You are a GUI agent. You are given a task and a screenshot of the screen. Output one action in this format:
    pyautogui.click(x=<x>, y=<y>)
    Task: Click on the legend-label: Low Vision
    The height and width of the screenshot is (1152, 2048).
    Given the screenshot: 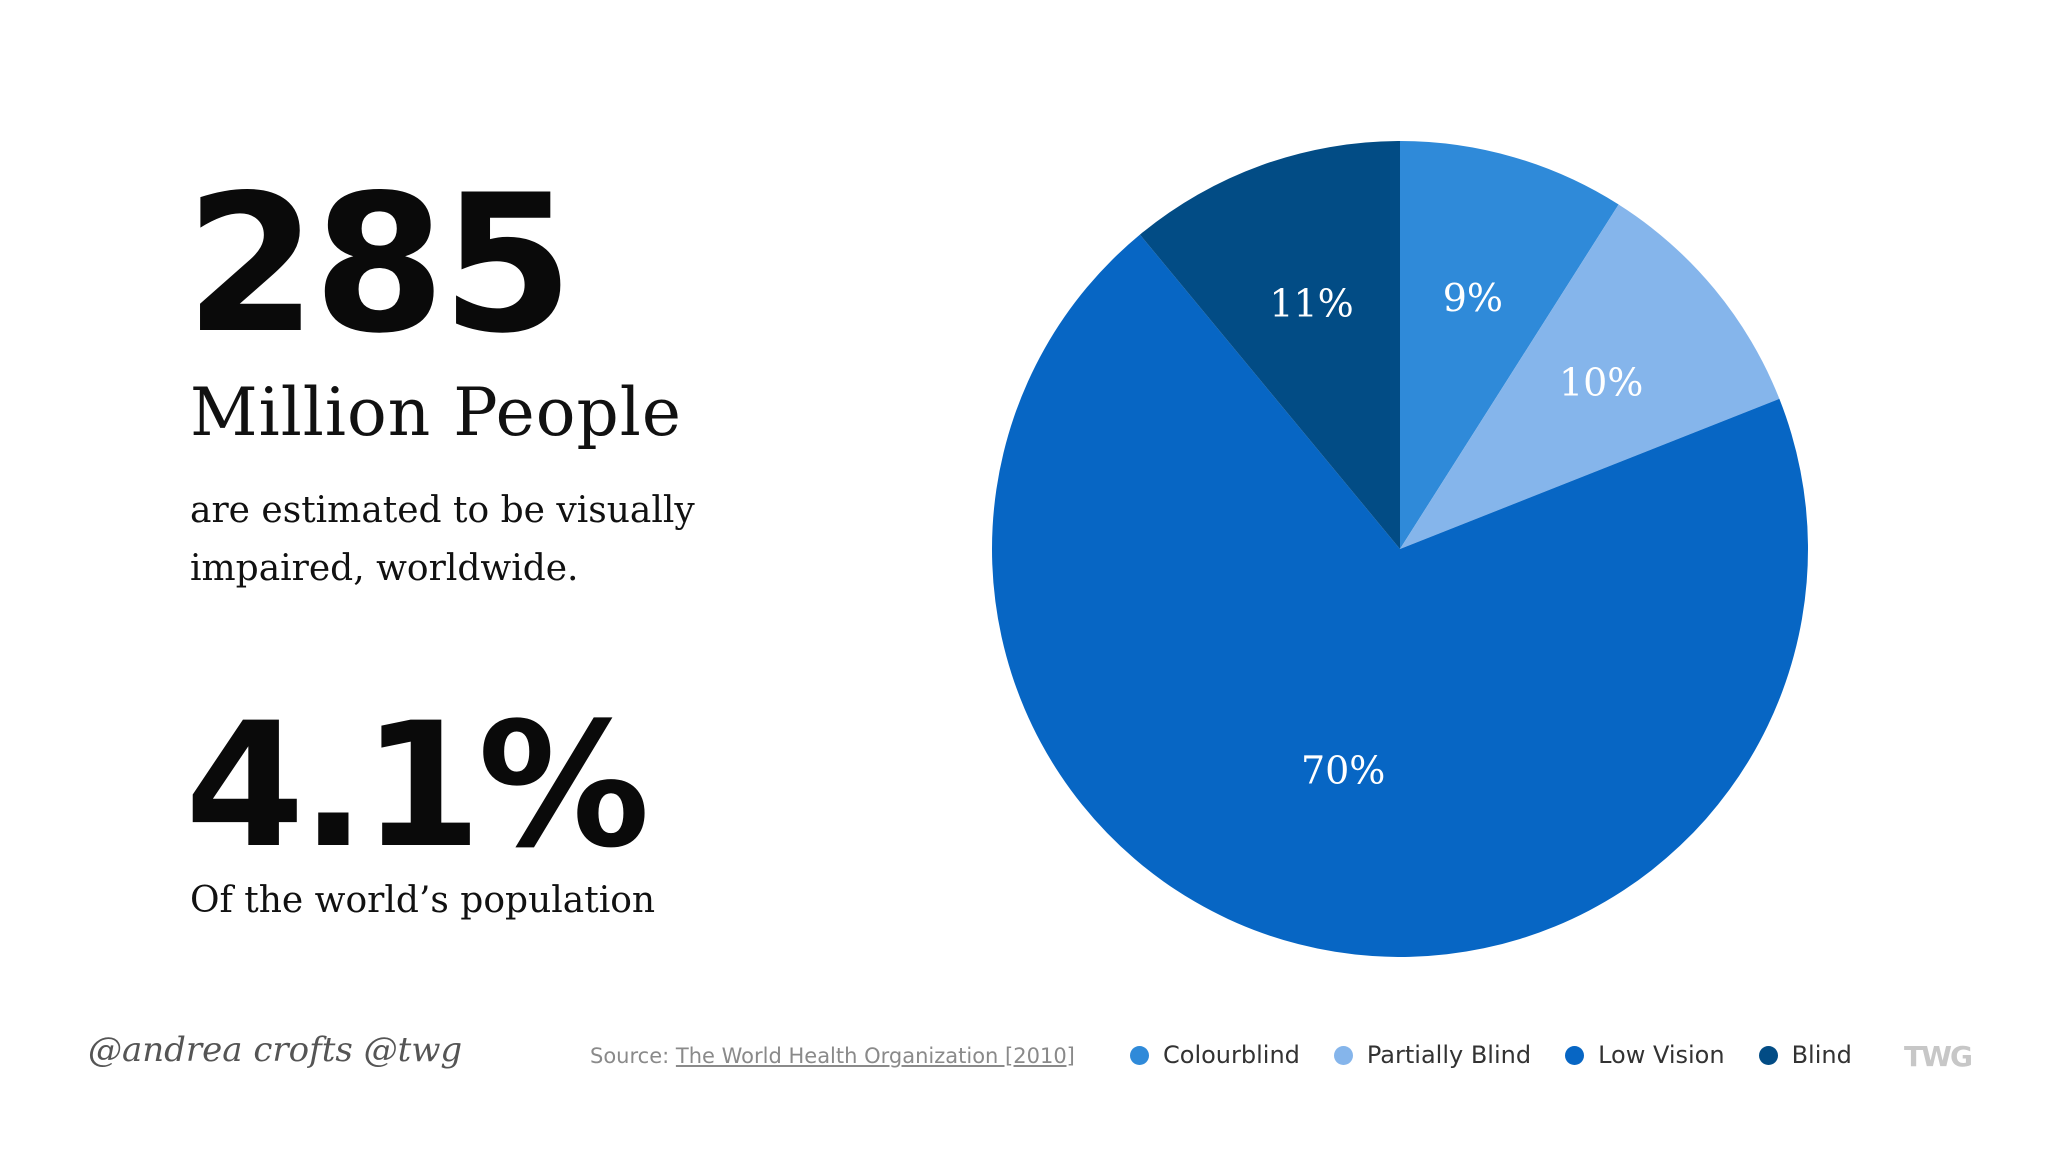 What is the action you would take?
    pyautogui.click(x=1661, y=1055)
    